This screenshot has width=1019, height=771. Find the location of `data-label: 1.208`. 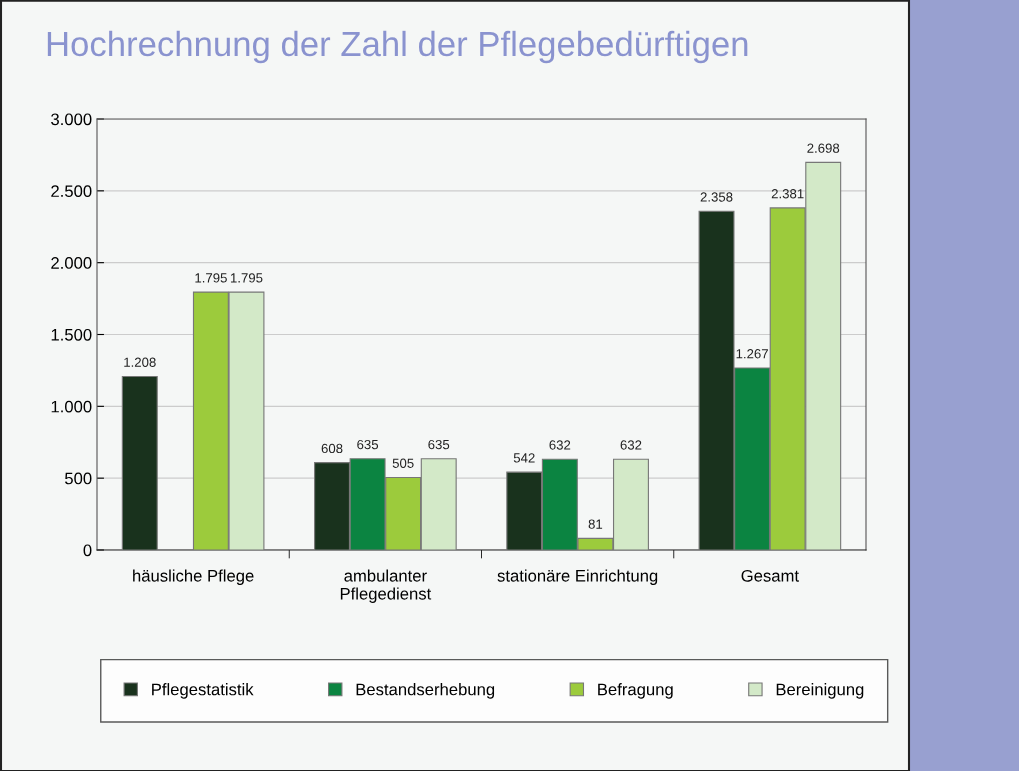

data-label: 1.208 is located at coordinates (140, 362).